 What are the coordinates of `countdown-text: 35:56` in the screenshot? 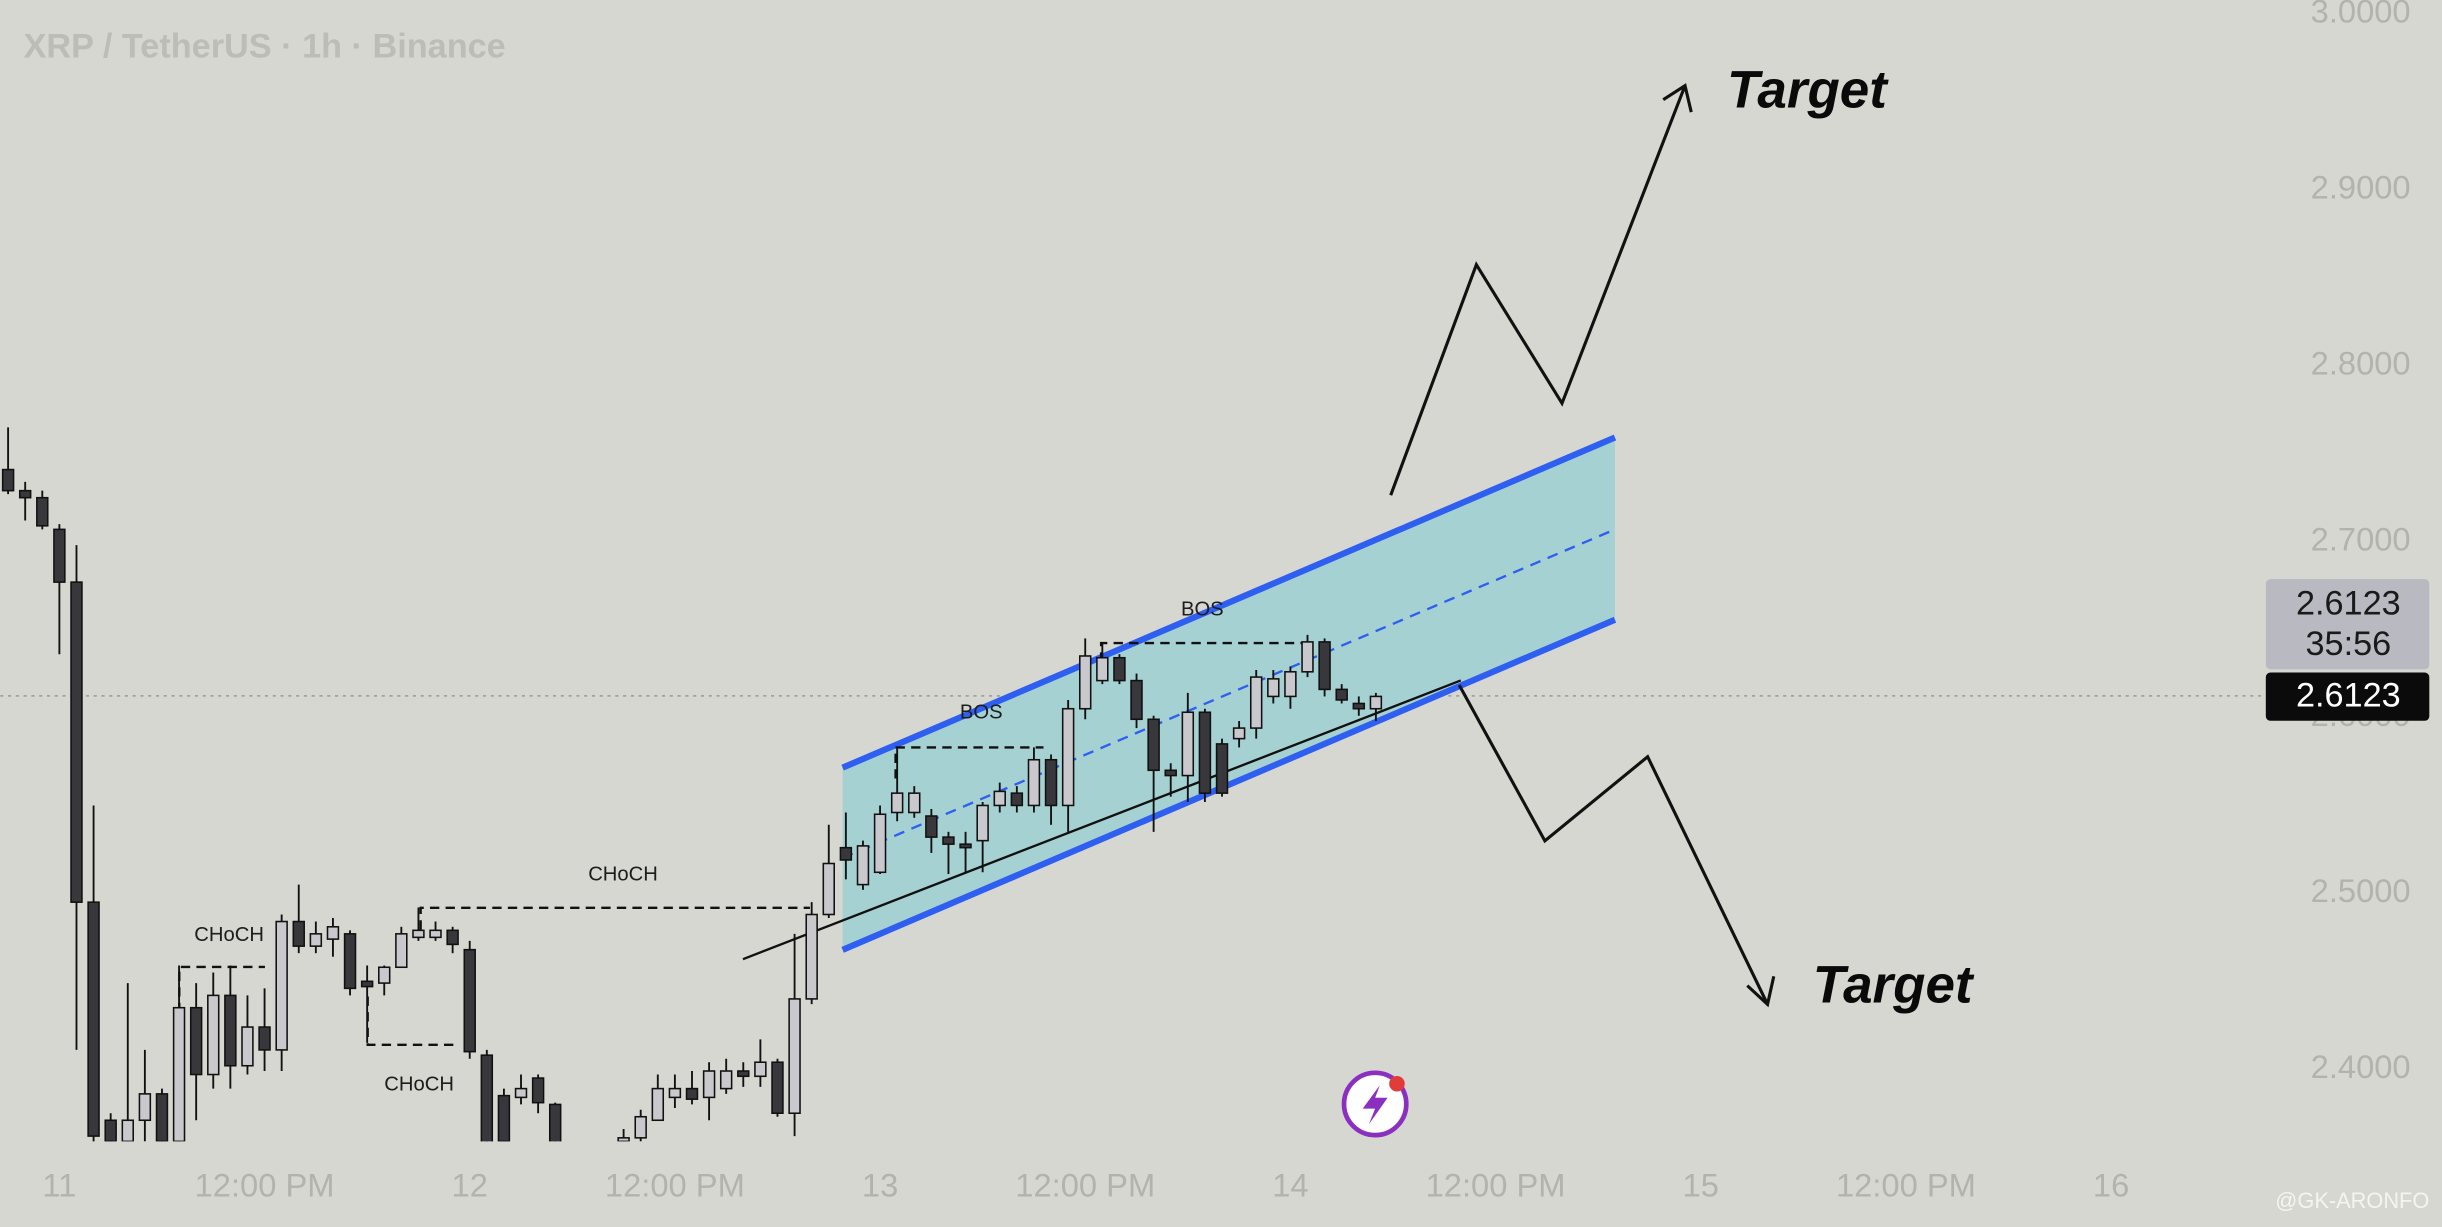 It's located at (2348, 644).